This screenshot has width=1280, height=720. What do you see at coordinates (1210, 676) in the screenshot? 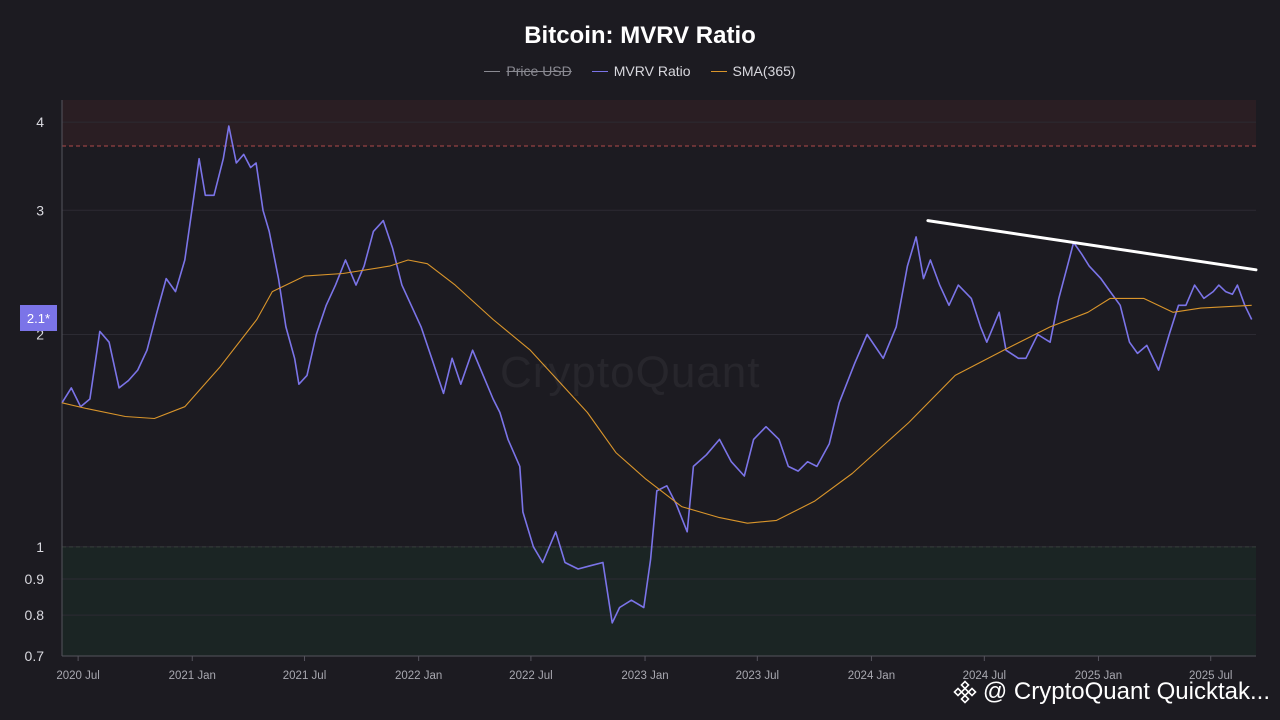
I see `x-tick-label: 2025 Jul` at bounding box center [1210, 676].